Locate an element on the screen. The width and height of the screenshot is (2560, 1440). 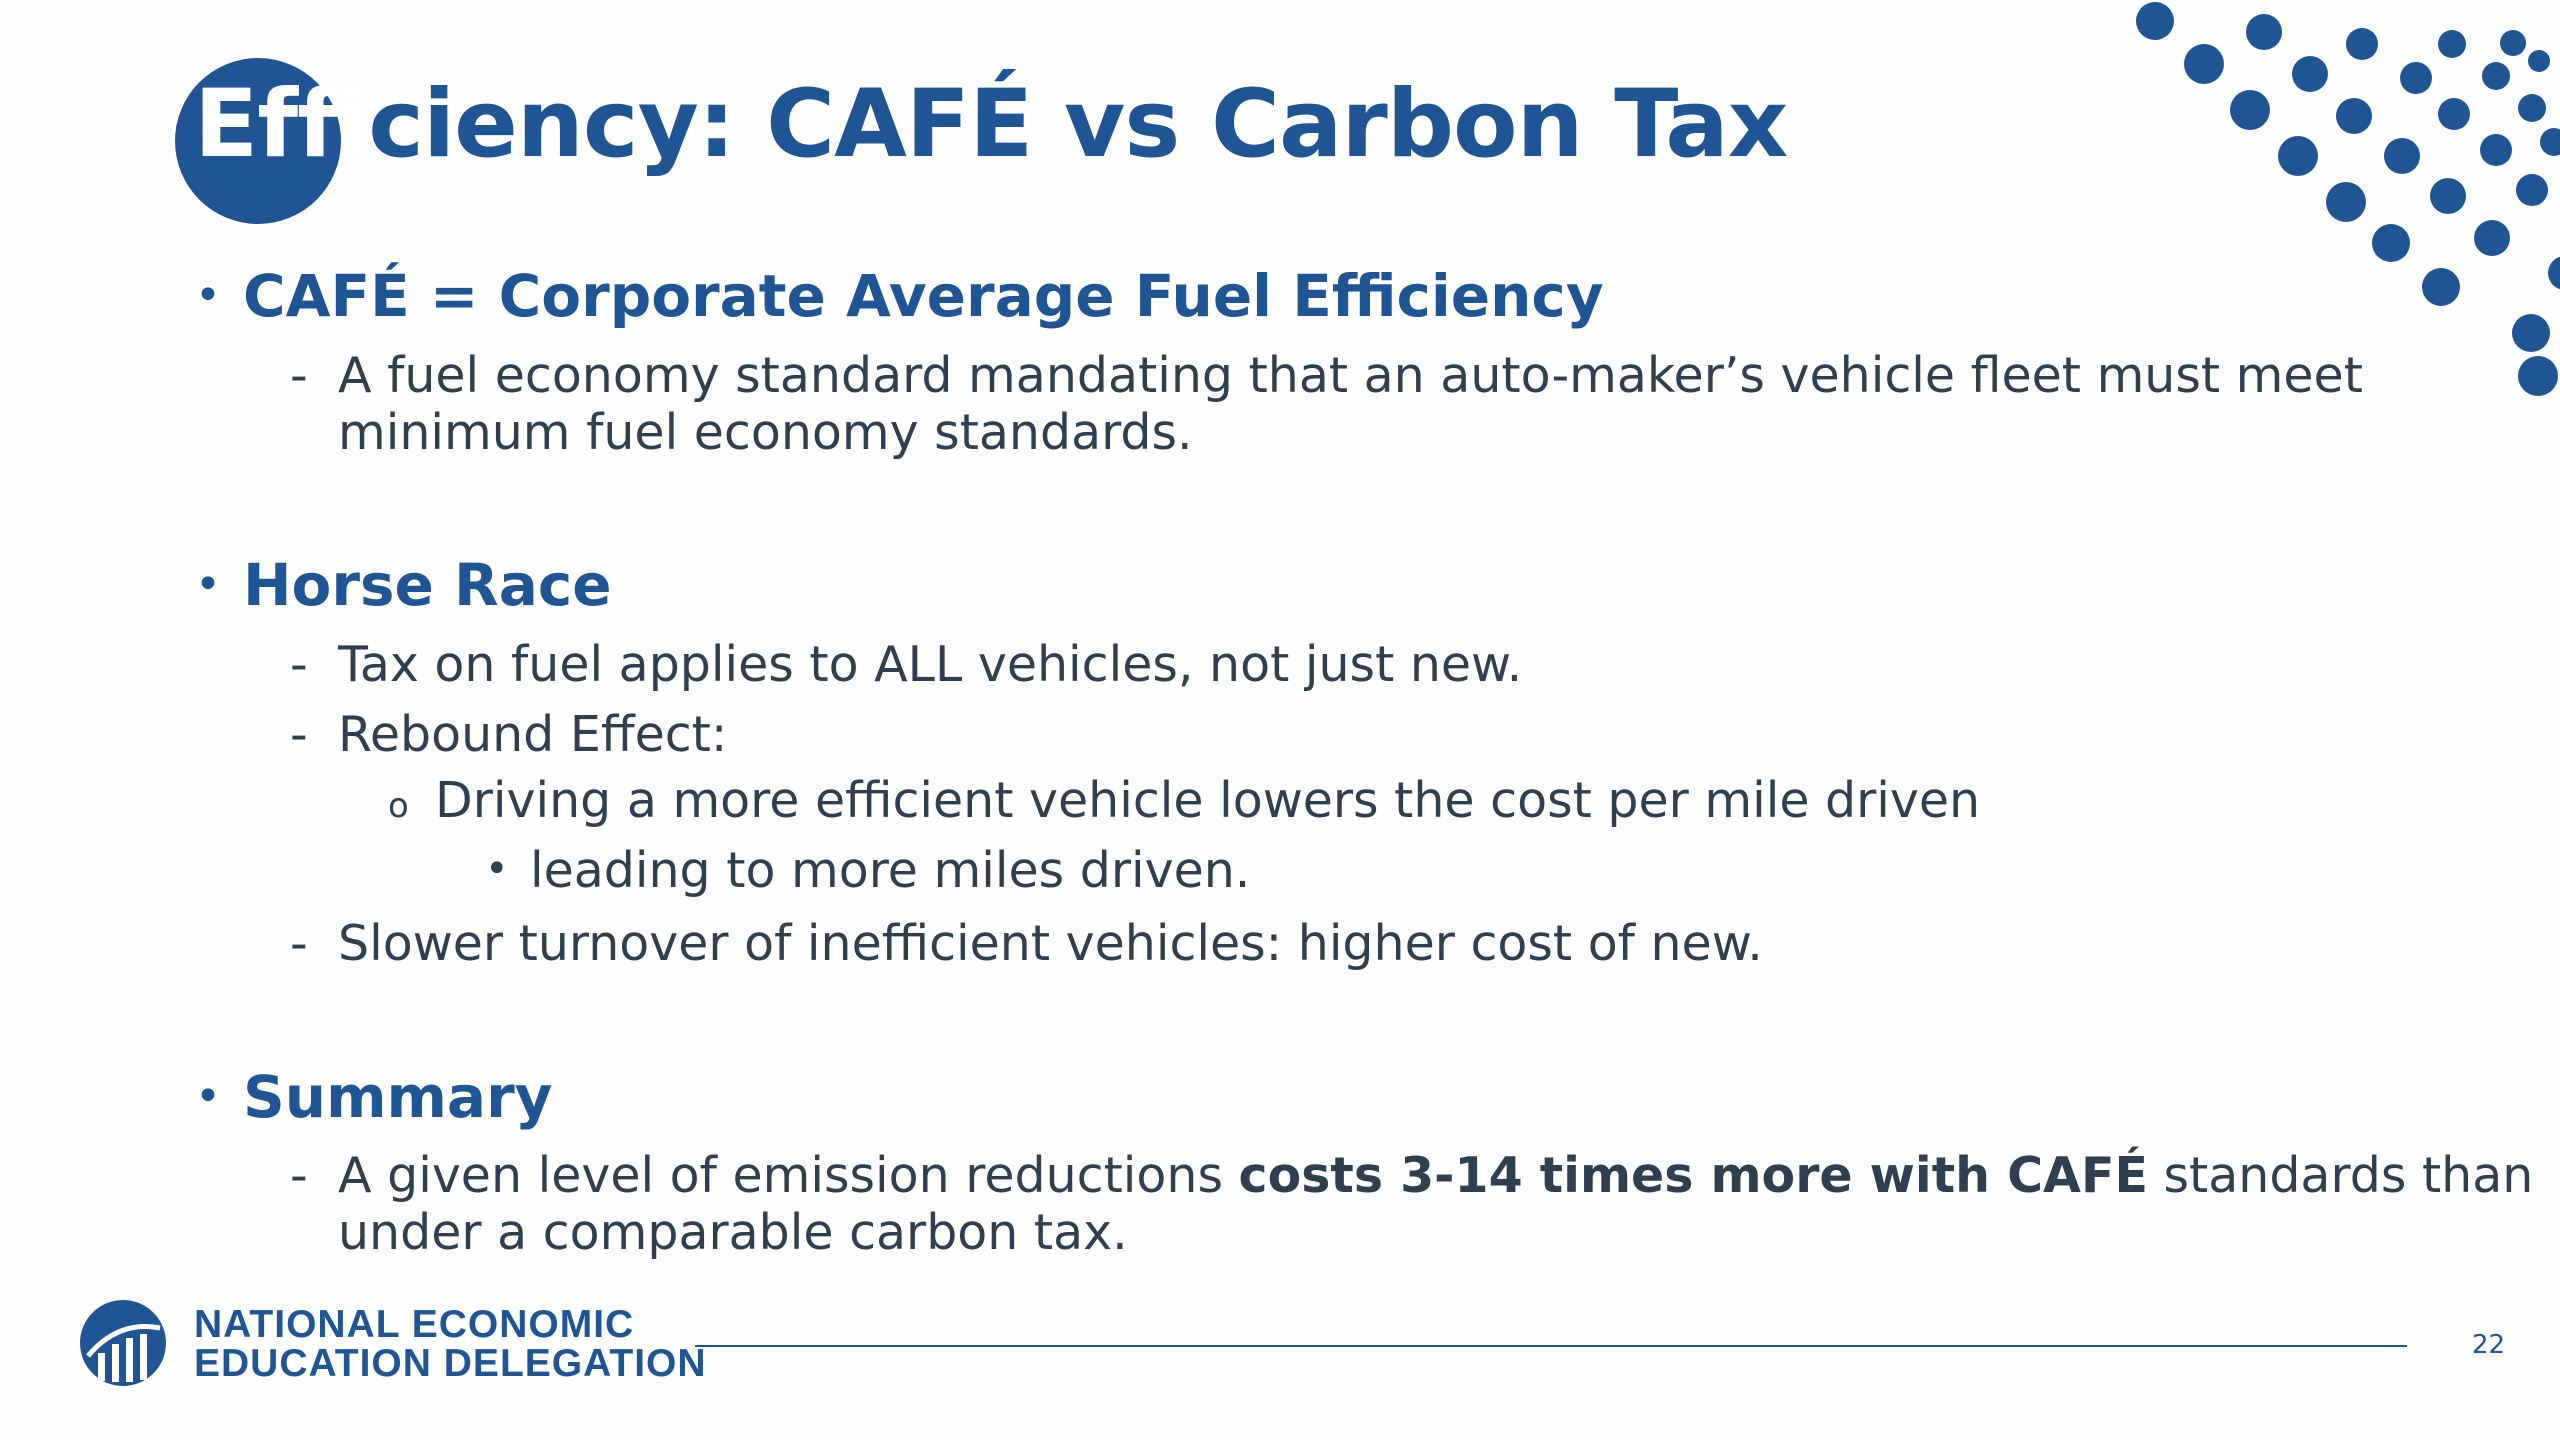
section-heading-summary: Summary is located at coordinates (398, 1097).